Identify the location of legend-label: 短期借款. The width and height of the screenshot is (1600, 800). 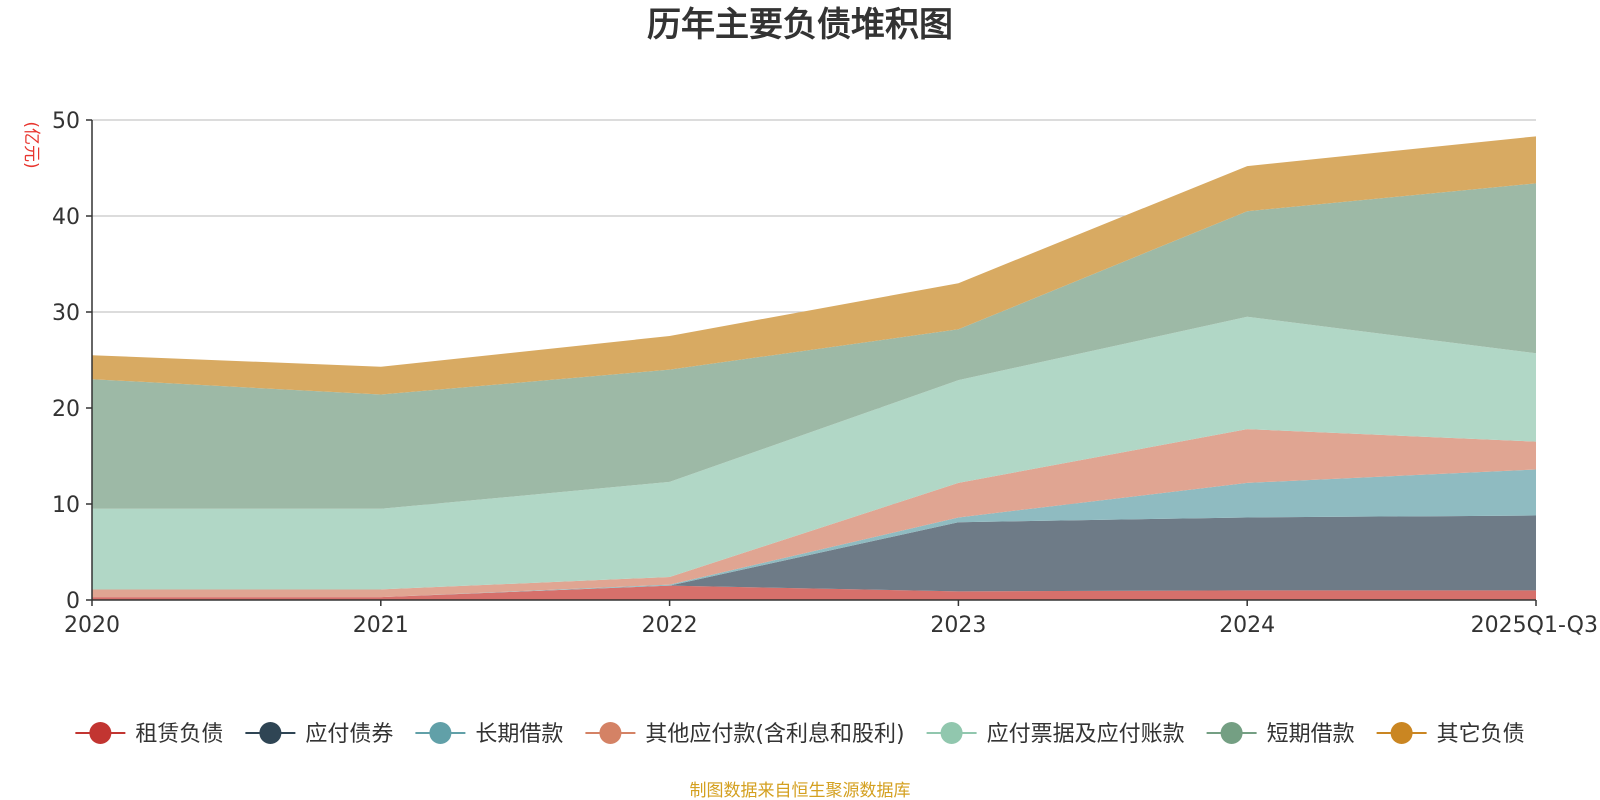
(1311, 734).